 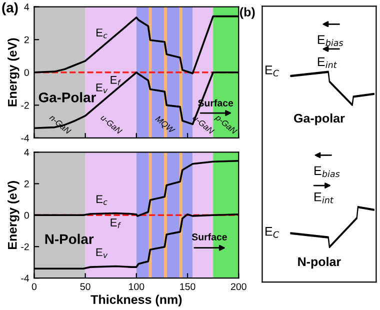 What do you see at coordinates (69, 239) in the screenshot?
I see `annotation: N-Polar` at bounding box center [69, 239].